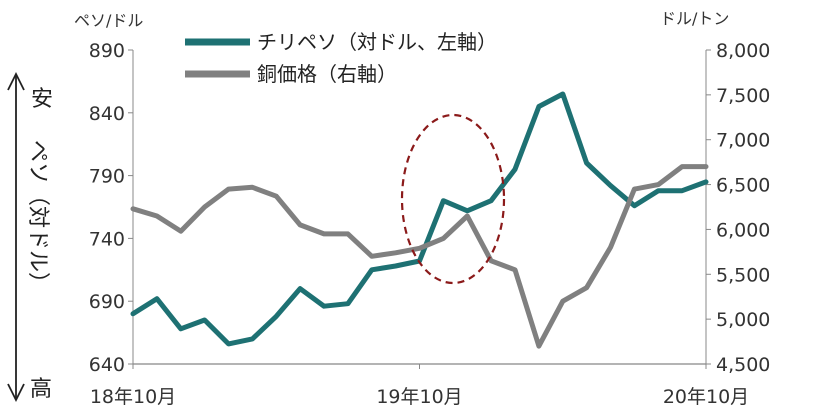 The height and width of the screenshot is (417, 816). What do you see at coordinates (107, 365) in the screenshot?
I see `left-tick-label: 640` at bounding box center [107, 365].